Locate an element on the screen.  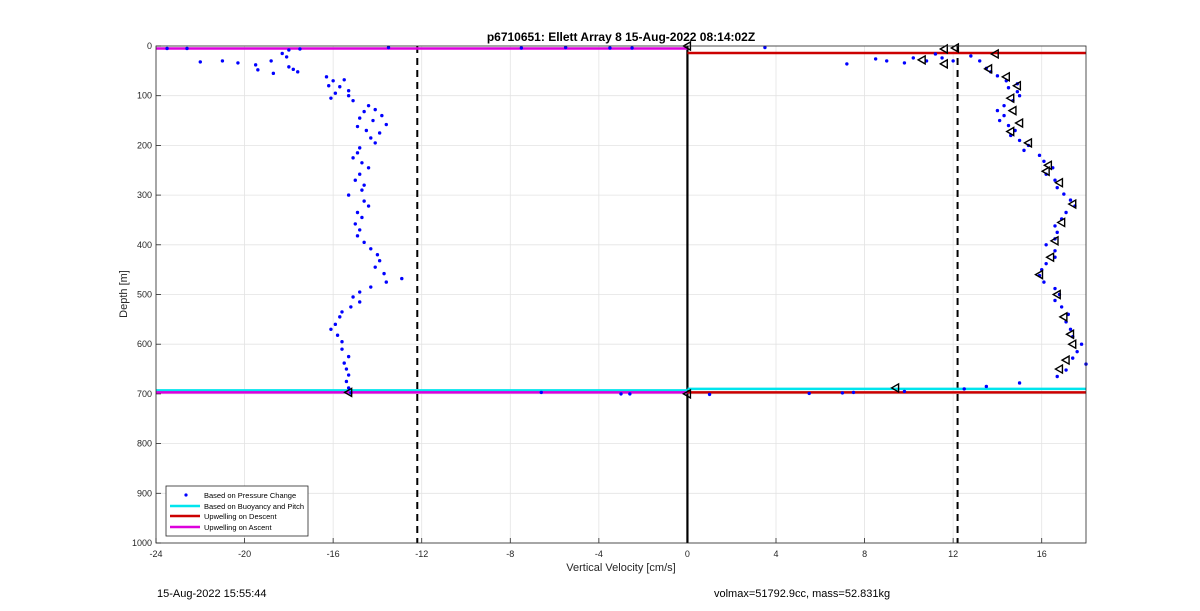
x-tick-label: 0 is located at coordinates (687, 554).